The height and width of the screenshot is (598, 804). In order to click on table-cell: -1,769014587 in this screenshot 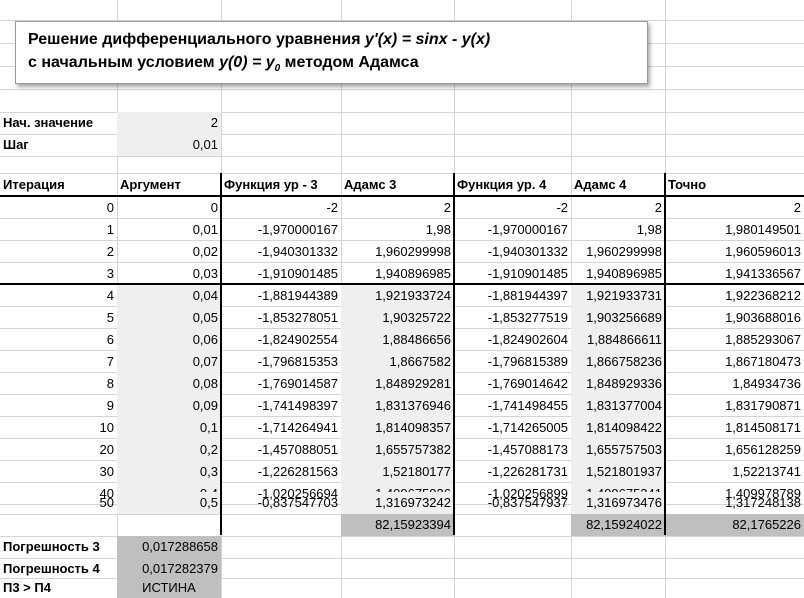, I will do `click(297, 383)`.